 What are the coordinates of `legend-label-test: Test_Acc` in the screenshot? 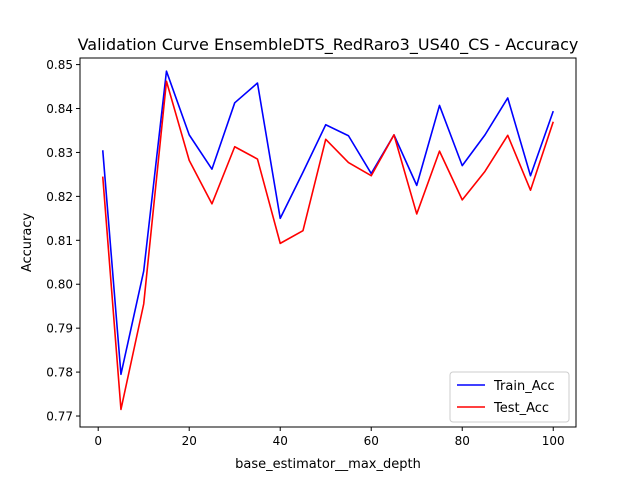 It's located at (521, 408).